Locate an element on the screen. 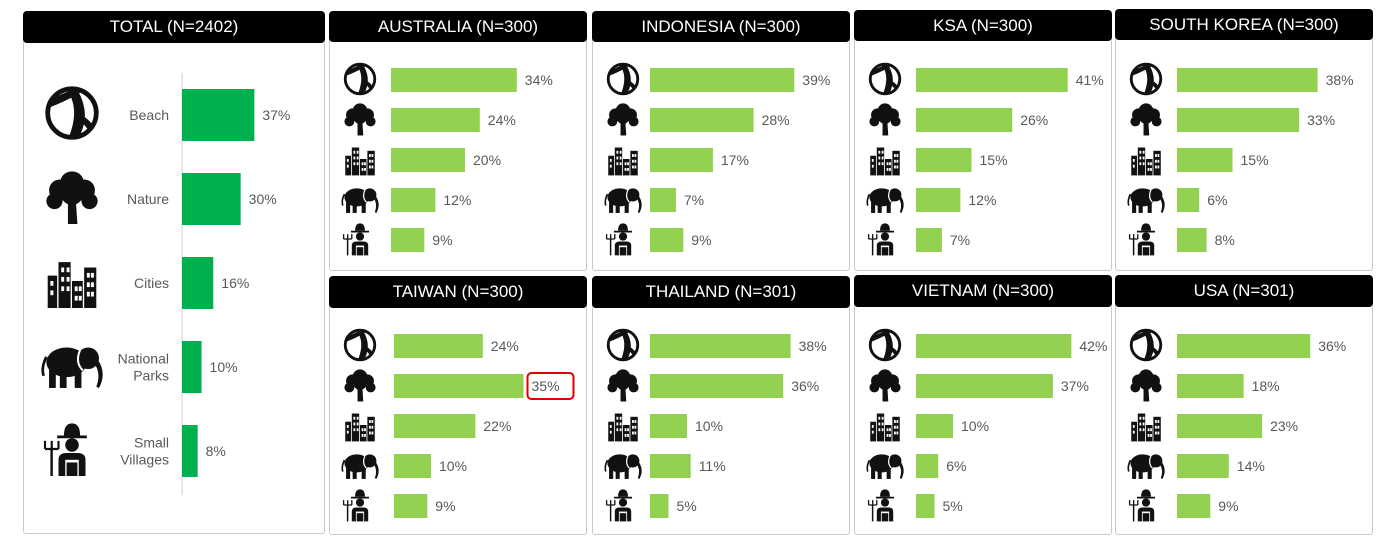 Image resolution: width=1391 pixels, height=540 pixels. country-value-label: 14% is located at coordinates (1251, 466).